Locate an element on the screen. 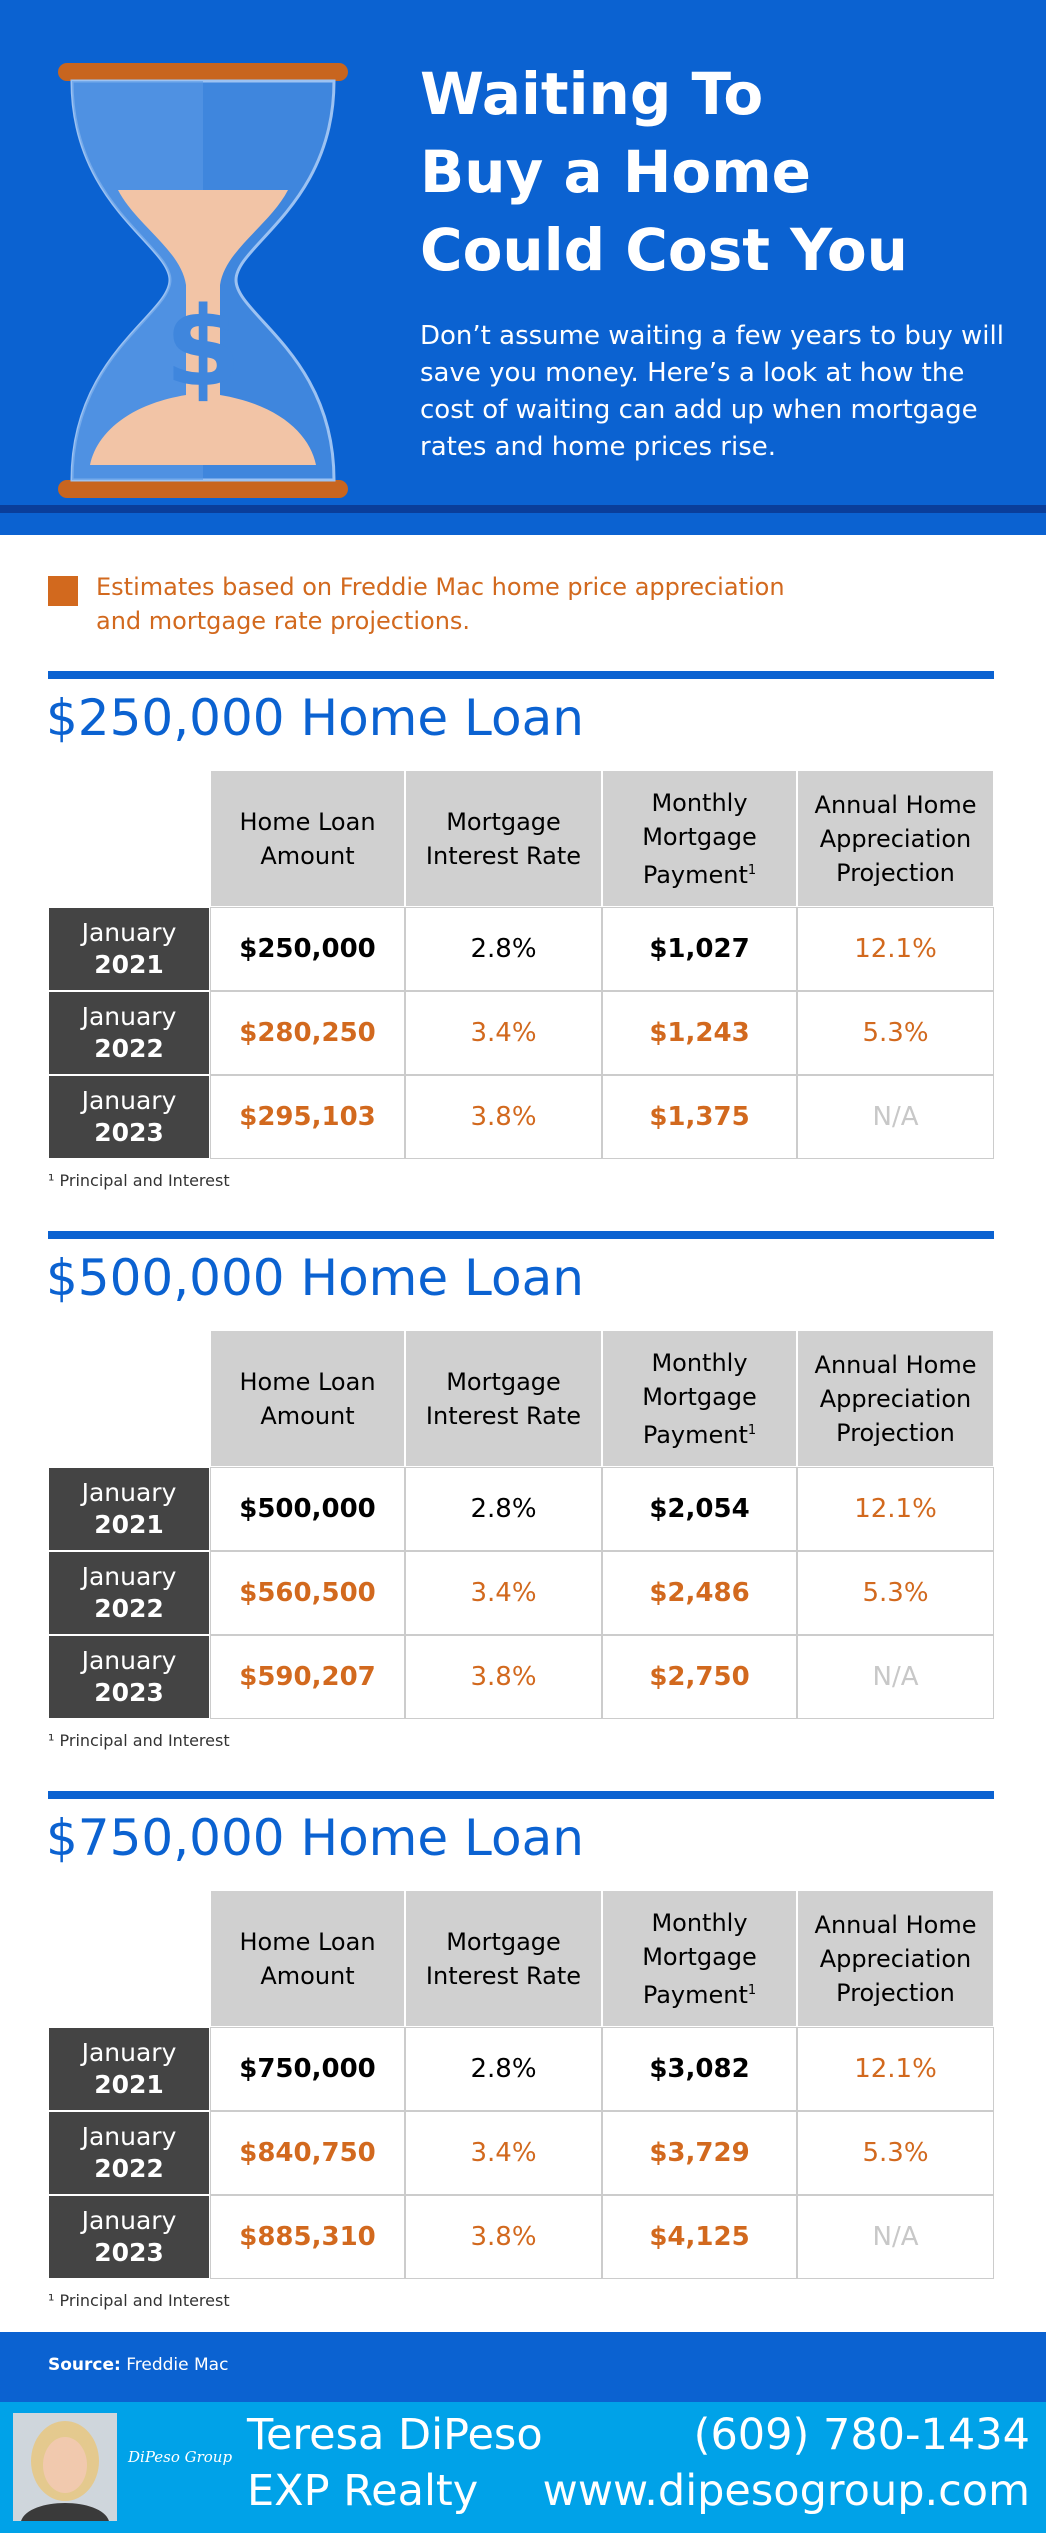 Image resolution: width=1046 pixels, height=2533 pixels. section-title: $500,000 Home Loan is located at coordinates (315, 1278).